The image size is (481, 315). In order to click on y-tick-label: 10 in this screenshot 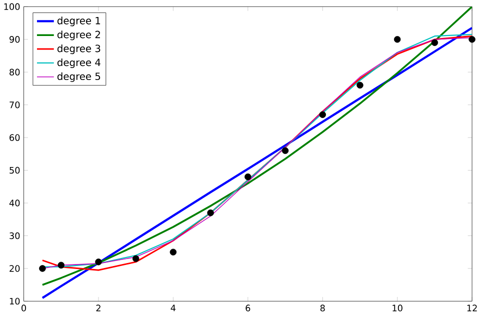, I will do `click(15, 301)`.